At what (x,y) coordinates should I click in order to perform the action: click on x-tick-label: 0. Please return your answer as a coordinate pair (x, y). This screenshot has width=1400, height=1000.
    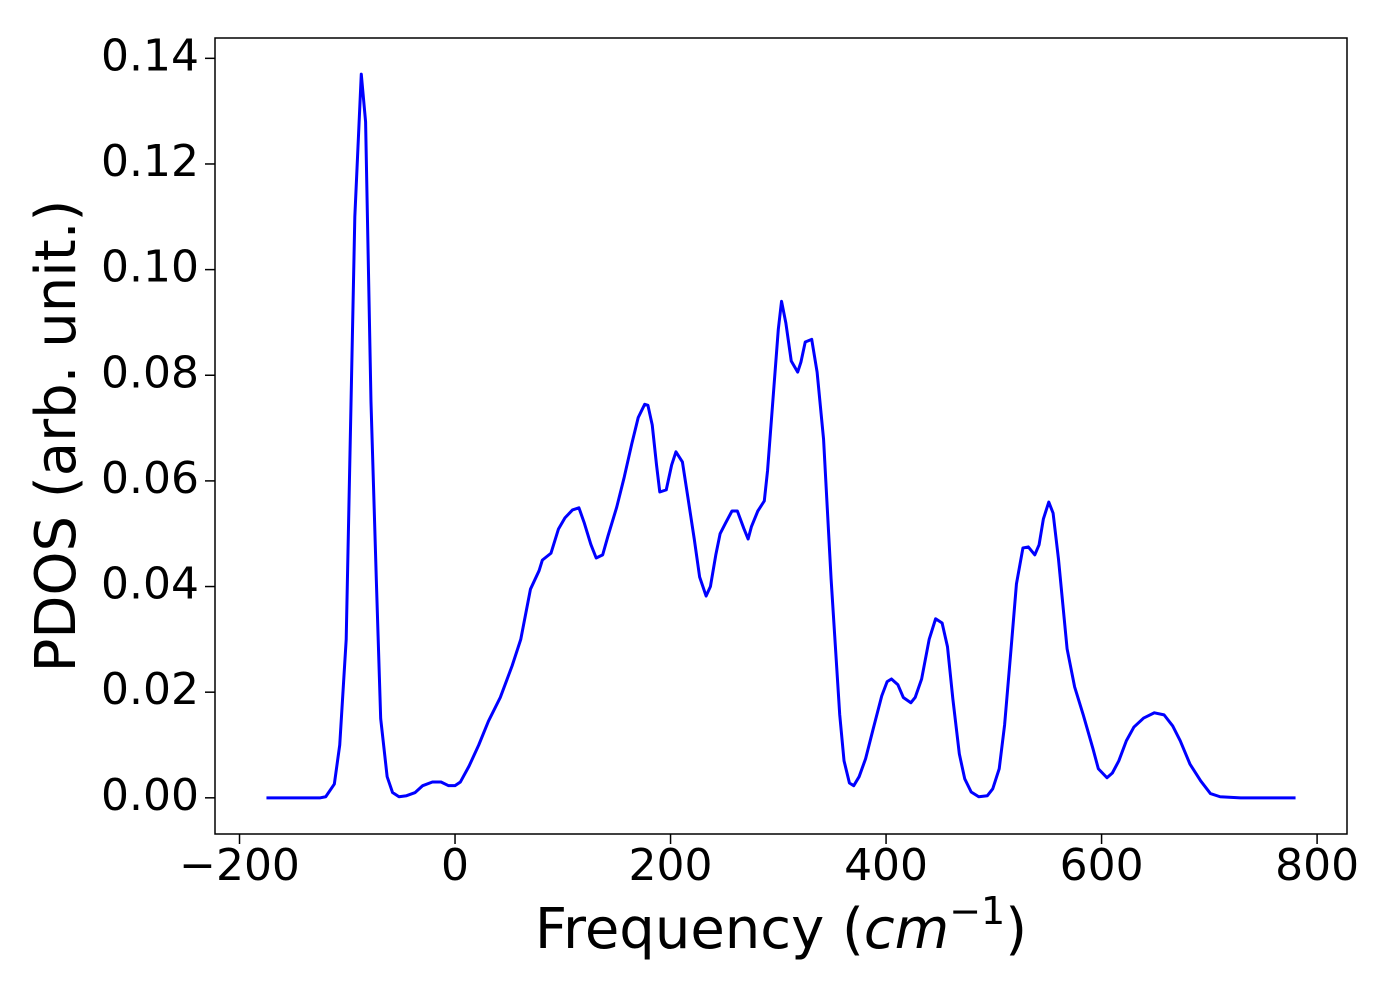
    Looking at the image, I should click on (455, 865).